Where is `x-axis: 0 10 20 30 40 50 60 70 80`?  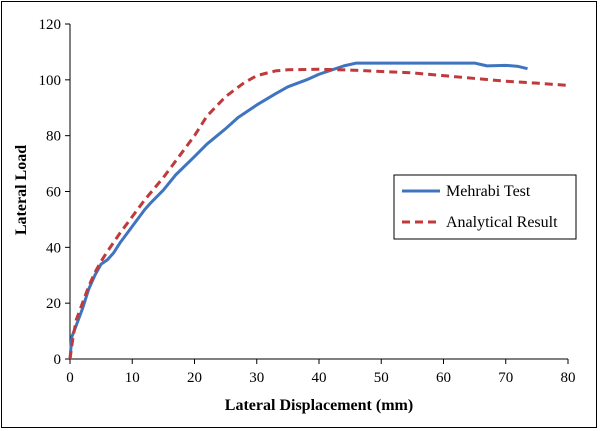
x-axis: 0 10 20 30 40 50 60 70 80 is located at coordinates (321, 372).